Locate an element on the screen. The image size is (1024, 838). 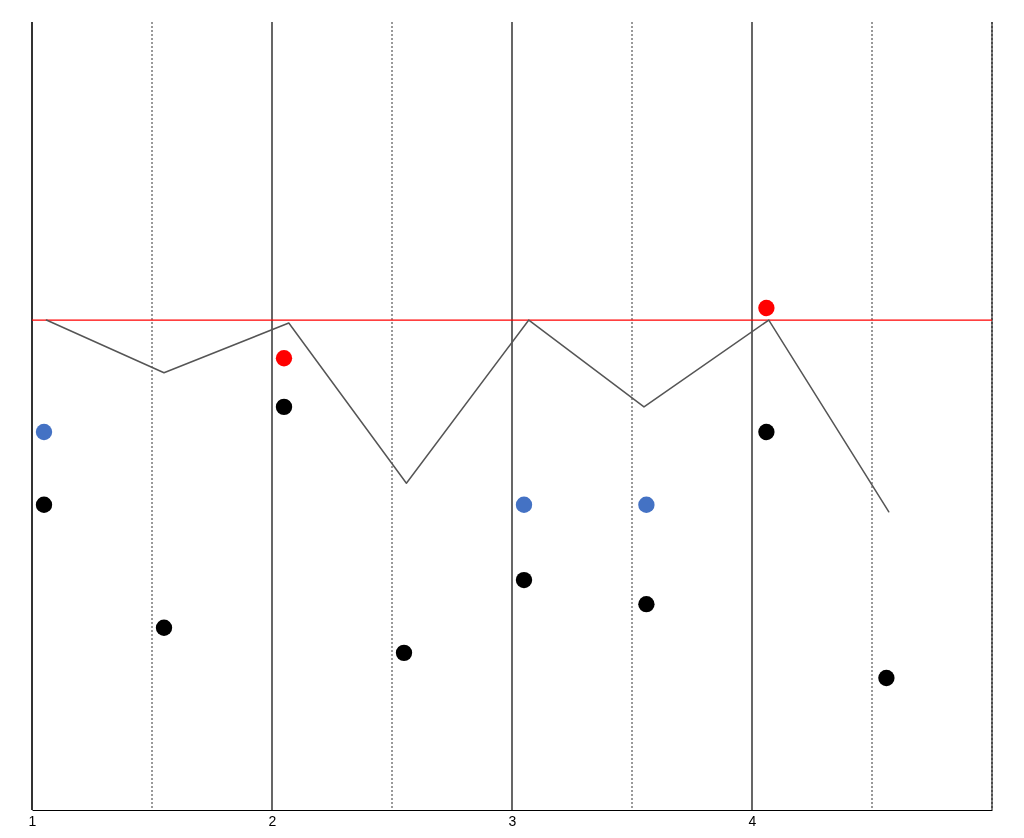
x-tick-label: 4 is located at coordinates (752, 820).